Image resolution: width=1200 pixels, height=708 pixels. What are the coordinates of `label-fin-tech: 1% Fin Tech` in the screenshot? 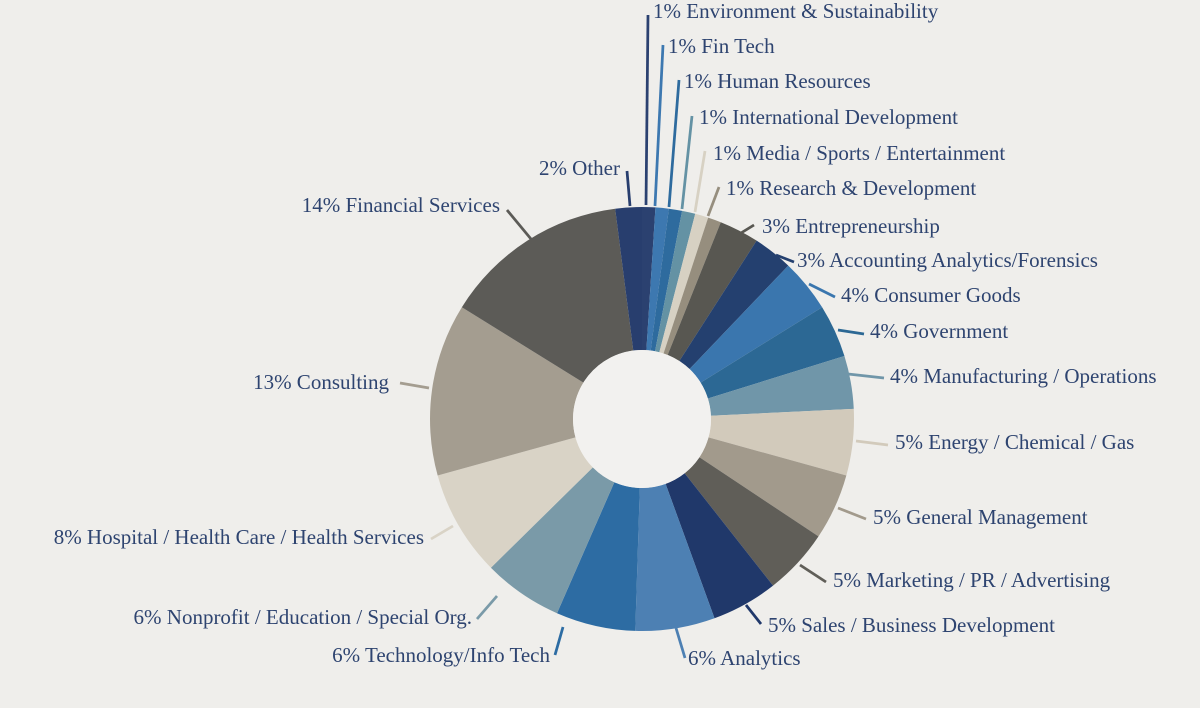 It's located at (721, 46).